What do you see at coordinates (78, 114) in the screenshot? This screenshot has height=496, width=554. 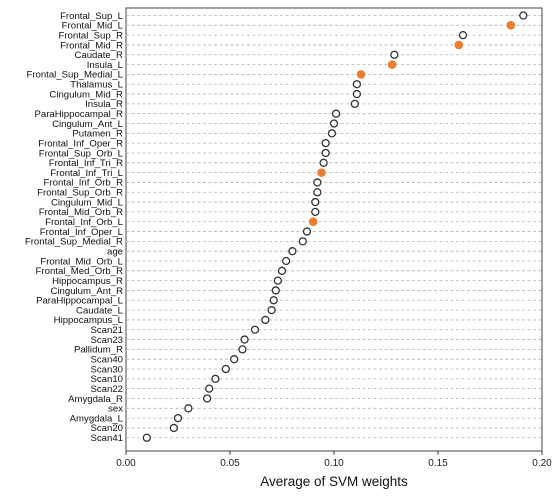 I see `y-tick-label: ParaHippocampal_R` at bounding box center [78, 114].